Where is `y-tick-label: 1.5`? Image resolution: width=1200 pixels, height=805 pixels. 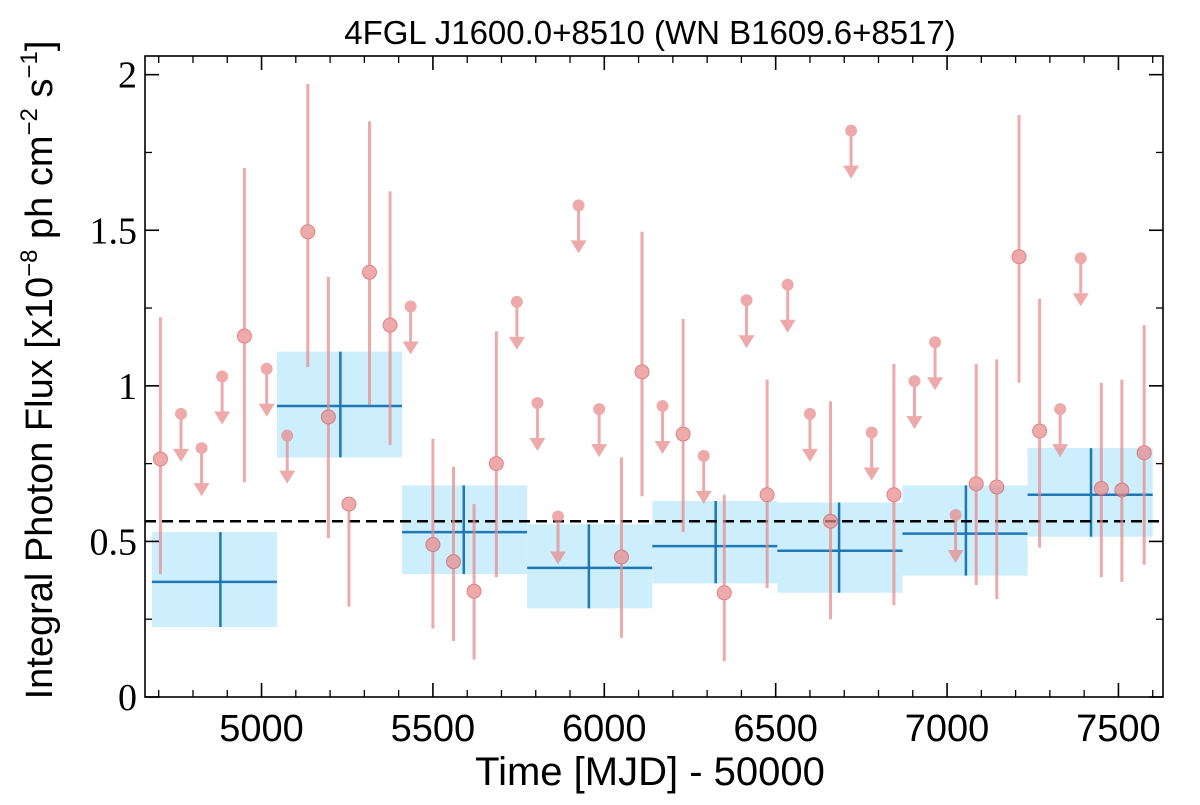
y-tick-label: 1.5 is located at coordinates (114, 231).